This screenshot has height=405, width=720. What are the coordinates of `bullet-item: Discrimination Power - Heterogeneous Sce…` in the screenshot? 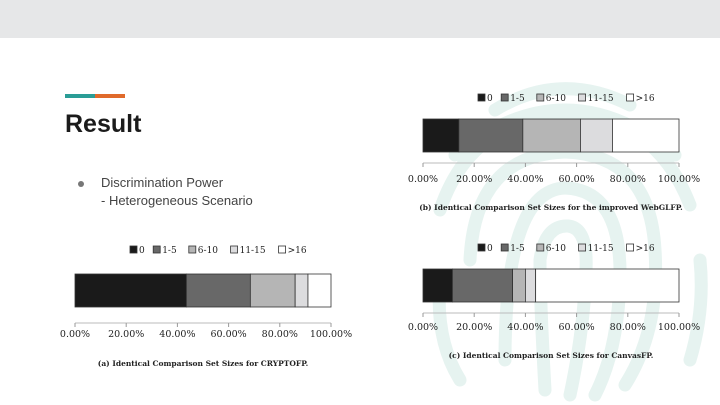 It's located at (177, 192).